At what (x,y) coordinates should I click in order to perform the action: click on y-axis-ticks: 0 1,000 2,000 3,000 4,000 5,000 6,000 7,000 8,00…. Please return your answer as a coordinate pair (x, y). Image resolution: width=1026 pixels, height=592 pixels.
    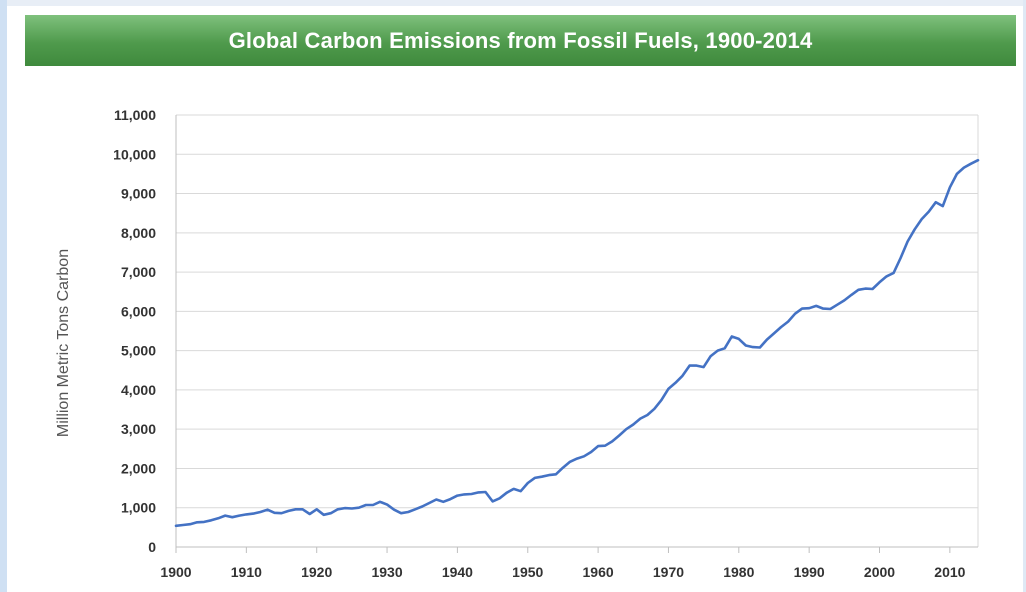
    Looking at the image, I should click on (134, 331).